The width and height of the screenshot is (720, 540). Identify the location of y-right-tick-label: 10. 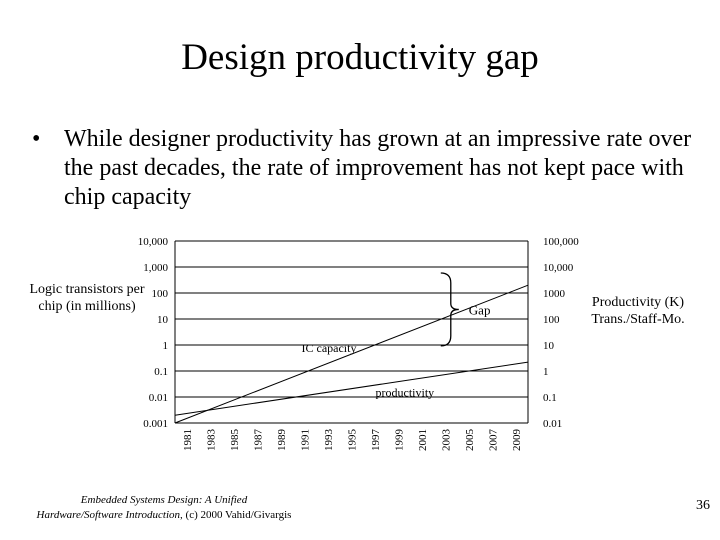
(549, 346).